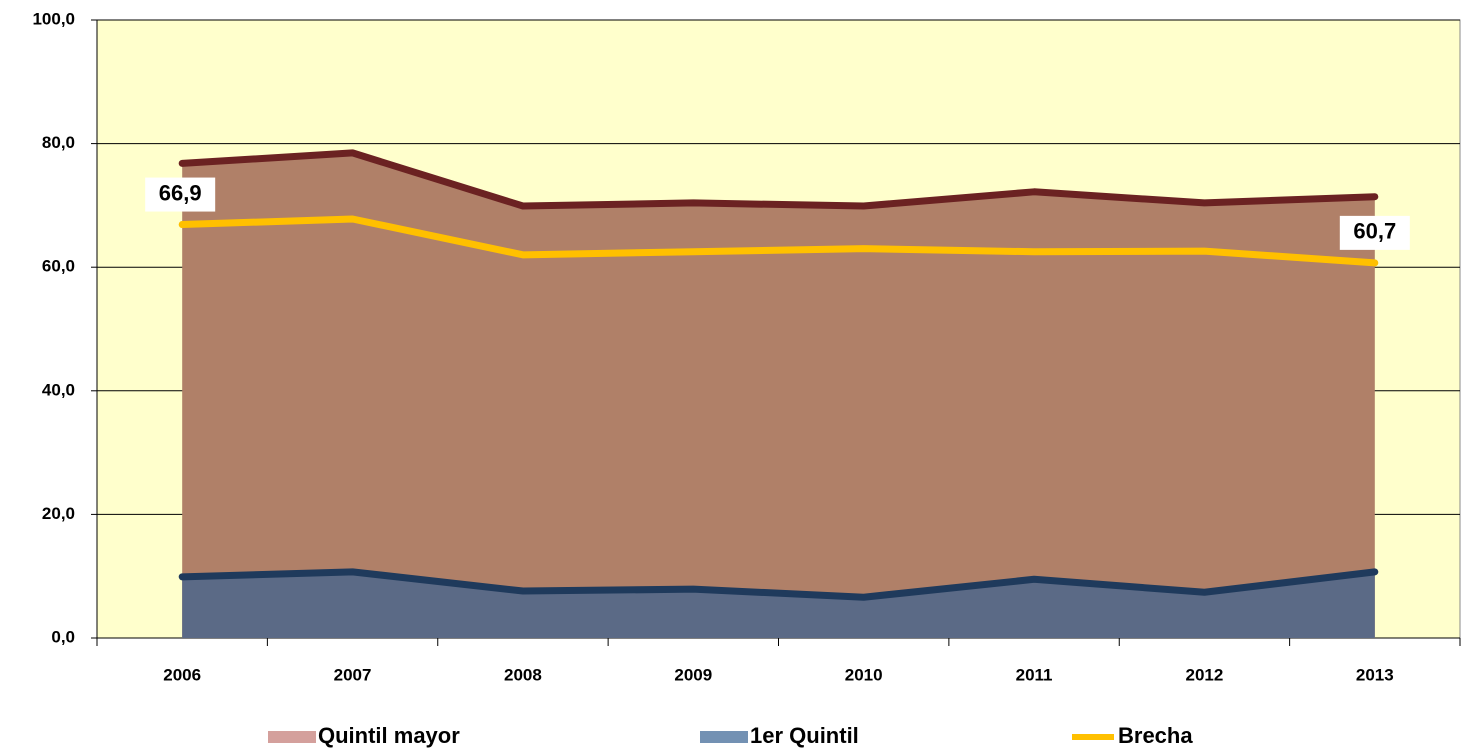  What do you see at coordinates (1034, 674) in the screenshot?
I see `x-tick-label: 2011` at bounding box center [1034, 674].